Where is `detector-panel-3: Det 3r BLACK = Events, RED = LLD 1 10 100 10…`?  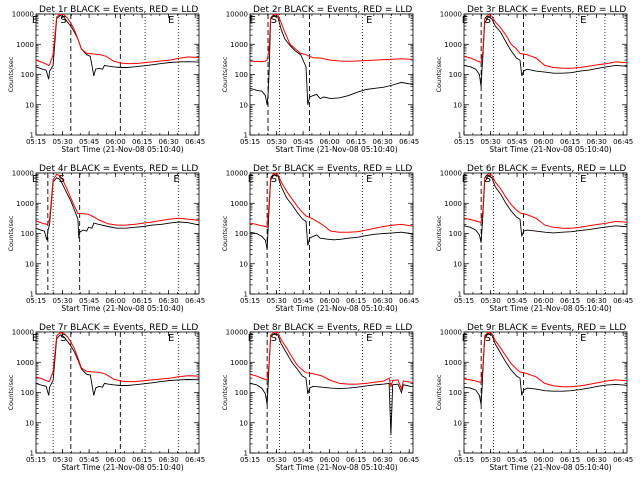
detector-panel-3: Det 3r BLACK = Events, RED = LLD 1 10 100 10… is located at coordinates (534, 79).